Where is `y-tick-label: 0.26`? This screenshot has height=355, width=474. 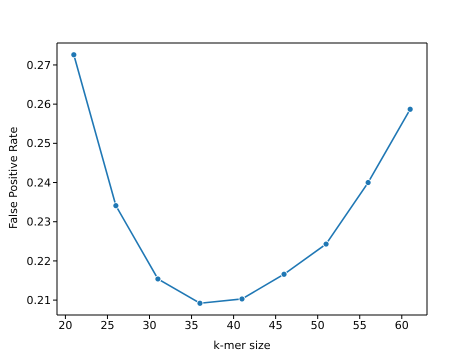
y-tick-label: 0.26 is located at coordinates (38, 105).